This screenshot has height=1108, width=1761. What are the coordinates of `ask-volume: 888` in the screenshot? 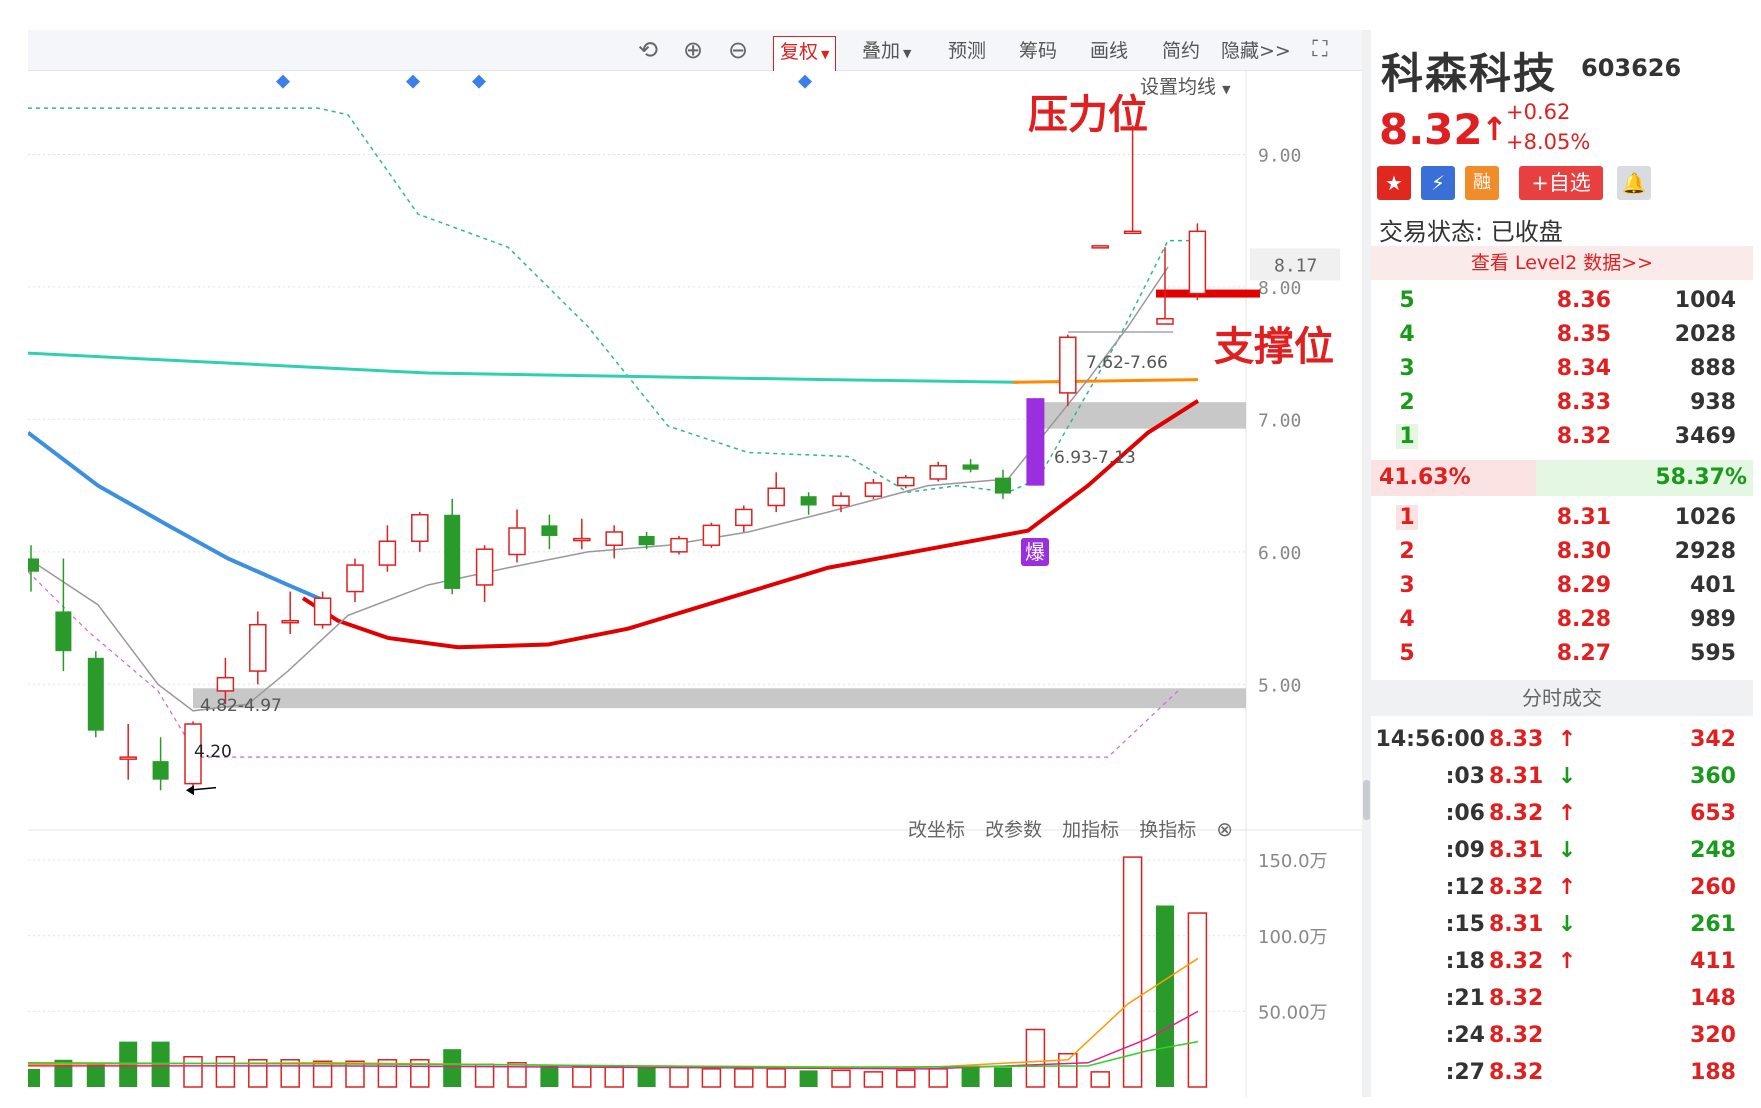 It's located at (1713, 368).